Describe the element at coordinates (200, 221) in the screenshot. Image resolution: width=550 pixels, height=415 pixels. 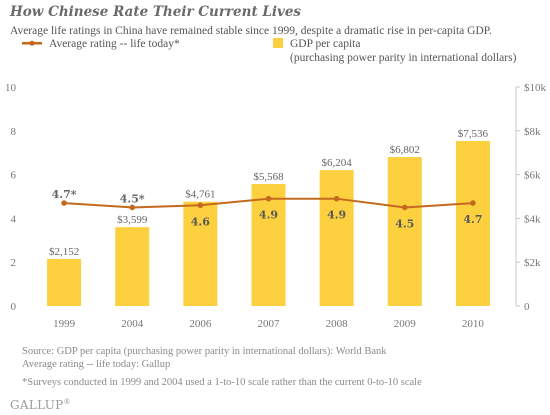
I see `rating-label: 4.6` at that location.